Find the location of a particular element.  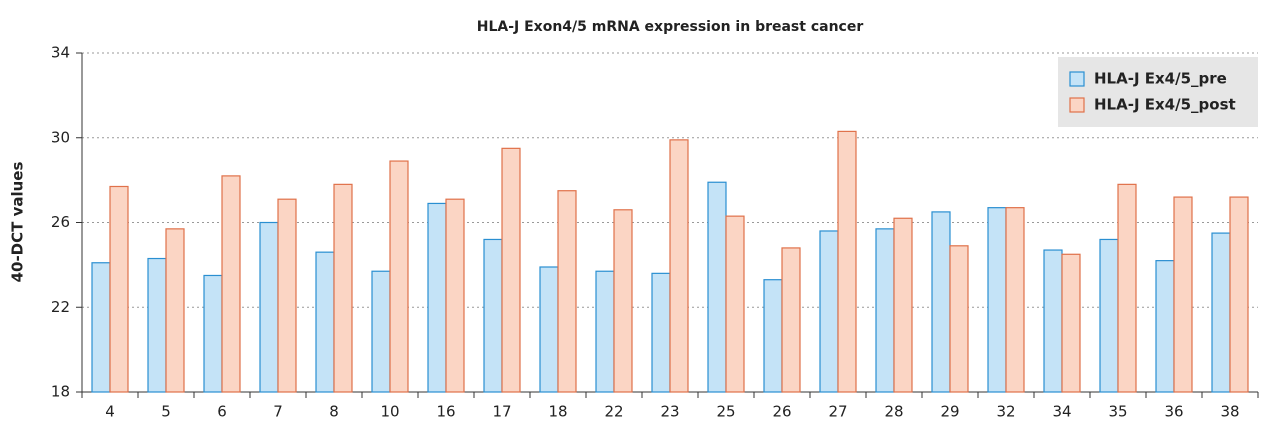

x-tick-label: 5 is located at coordinates (166, 412).